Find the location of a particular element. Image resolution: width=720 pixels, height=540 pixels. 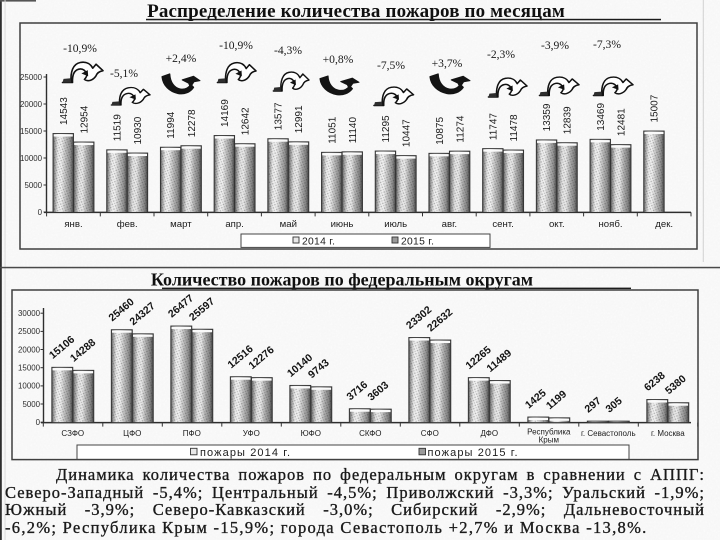

svg-text: 12954 is located at coordinates (84, 119).